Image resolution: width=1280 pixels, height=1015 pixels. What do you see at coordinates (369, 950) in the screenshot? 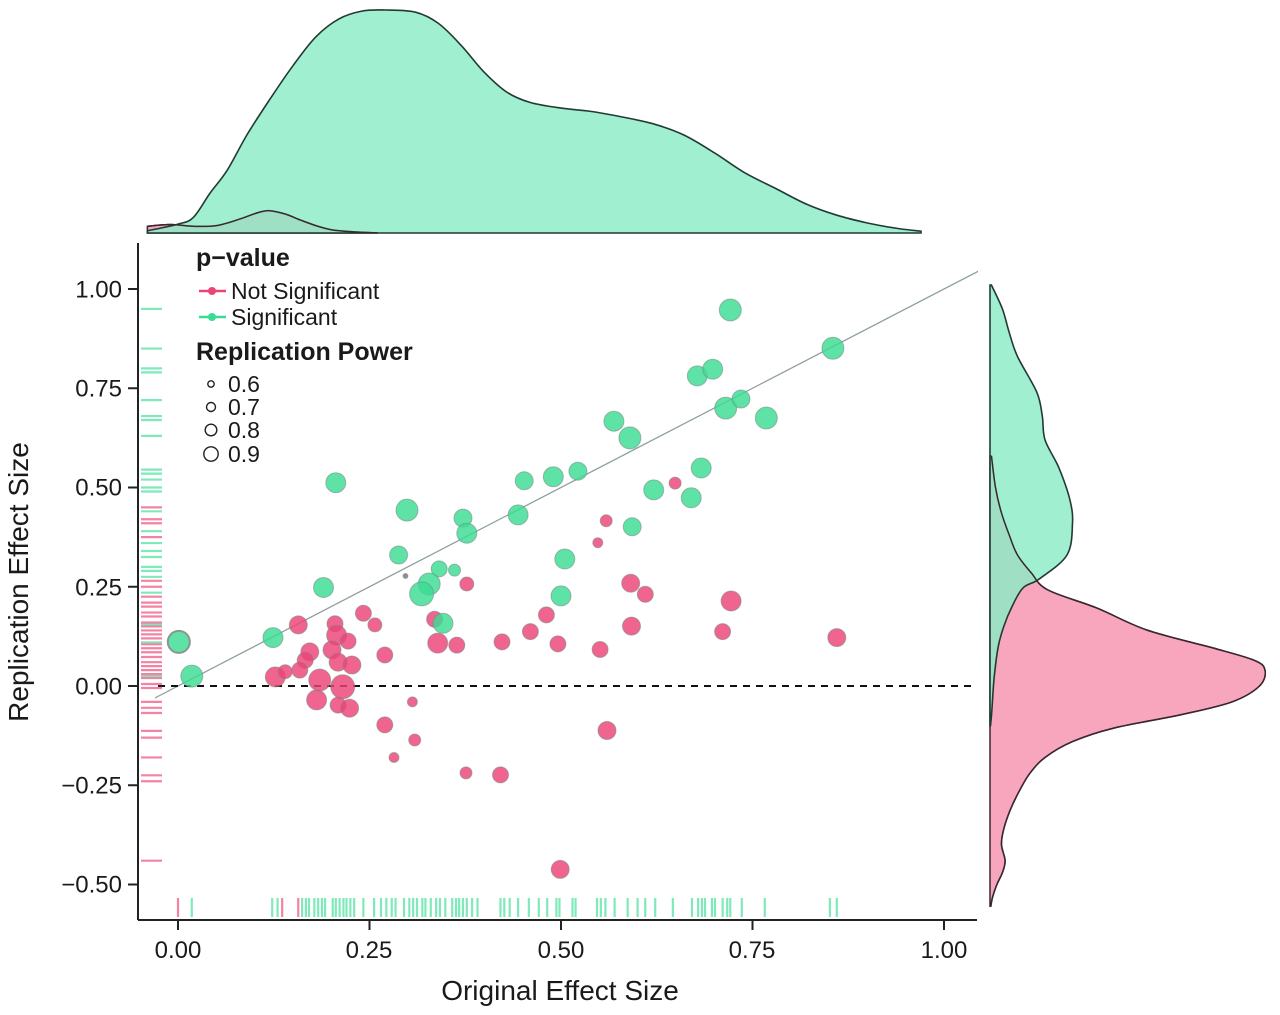
I see `x-tick-label: 0.25` at bounding box center [369, 950].